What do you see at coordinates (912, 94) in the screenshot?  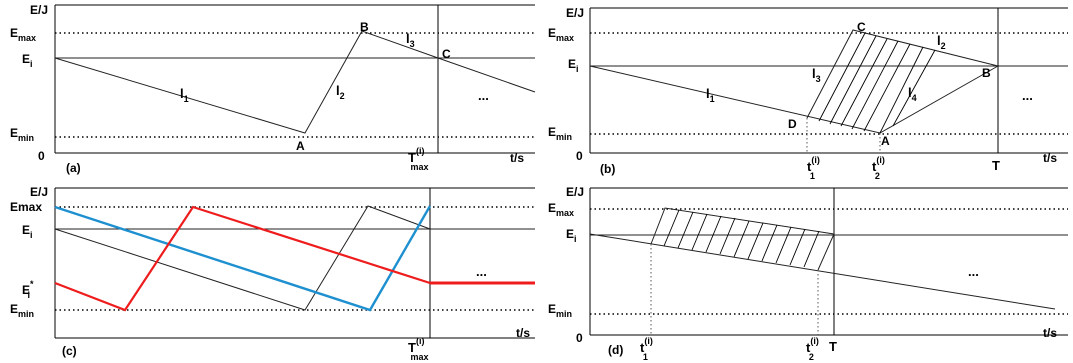 I see `line-l4-label: l4` at bounding box center [912, 94].